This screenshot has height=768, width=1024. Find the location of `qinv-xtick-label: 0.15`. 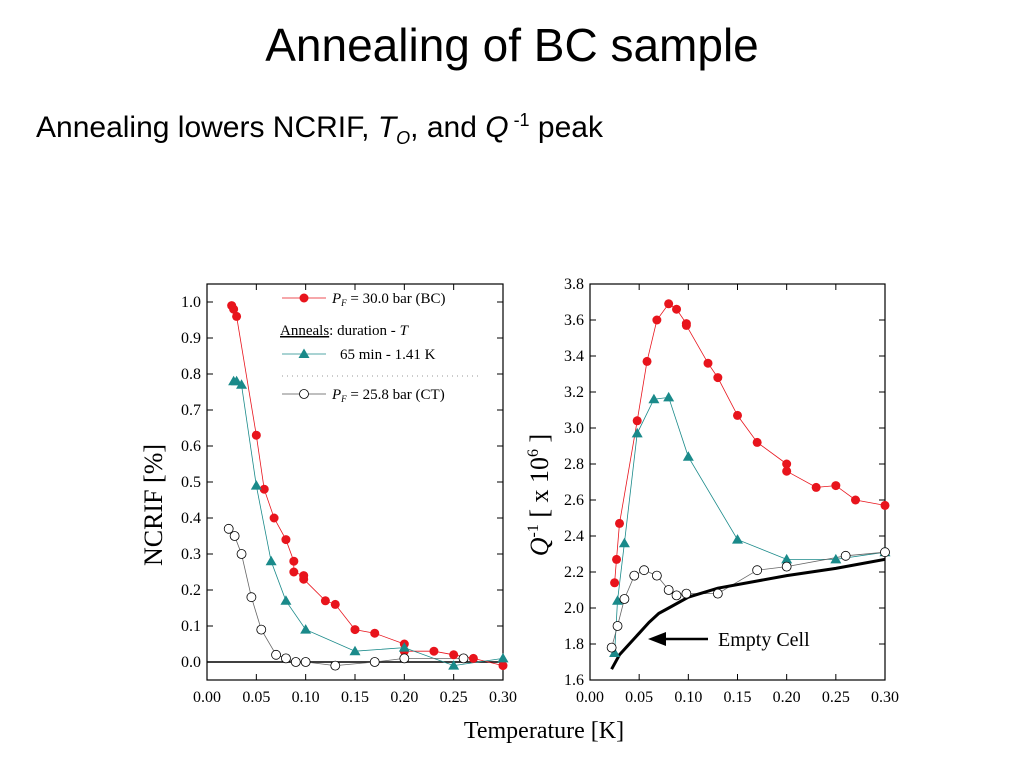

qinv-xtick-label: 0.15 is located at coordinates (738, 697).